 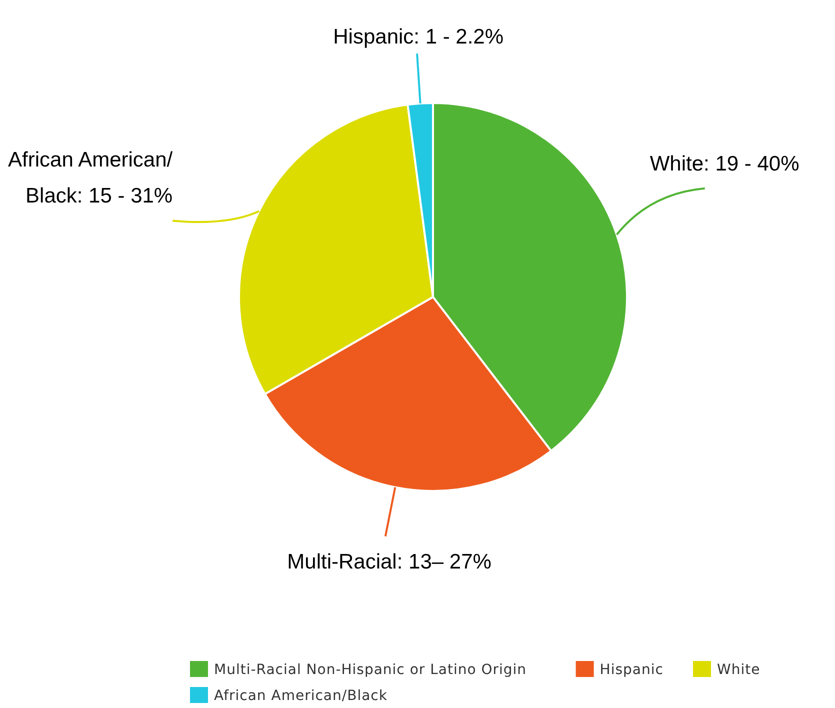 I want to click on legend-label: Multi-Racial Non-Hispanic or Latino Origin, so click(x=370, y=670).